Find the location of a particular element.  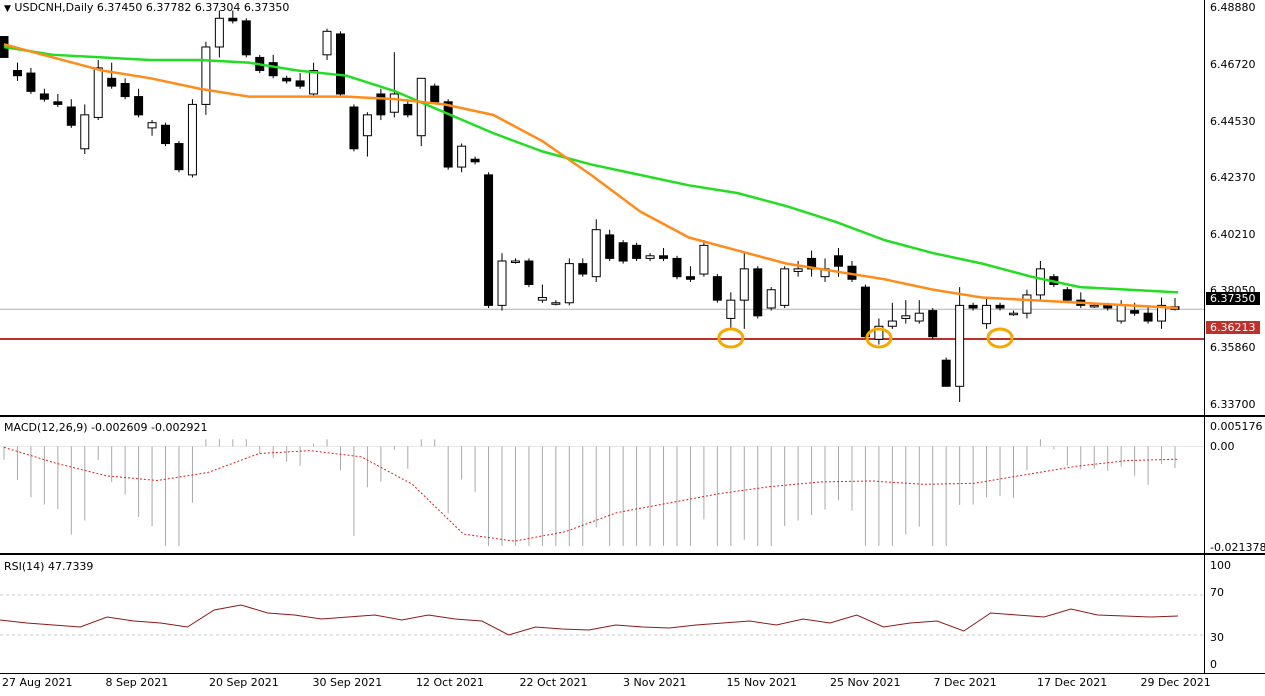

date-label: 17 Dec 2021 is located at coordinates (1072, 682).